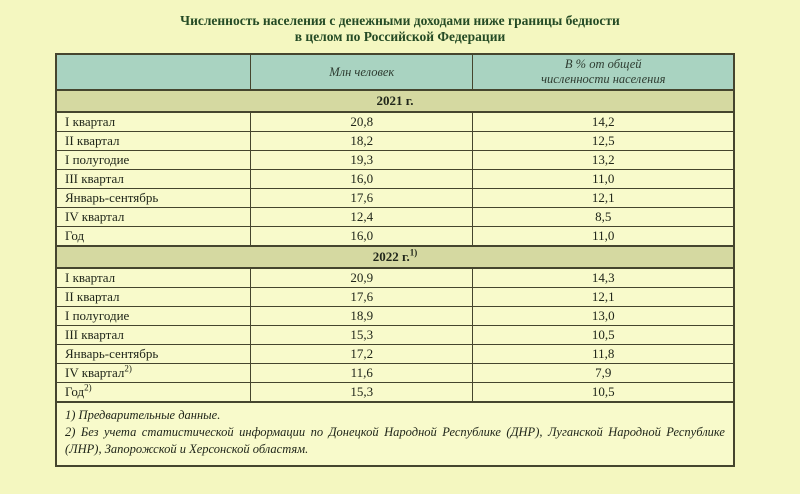 The height and width of the screenshot is (494, 800). What do you see at coordinates (143, 415) in the screenshot?
I see `footnote-1: 1) Предварительные данные.` at bounding box center [143, 415].